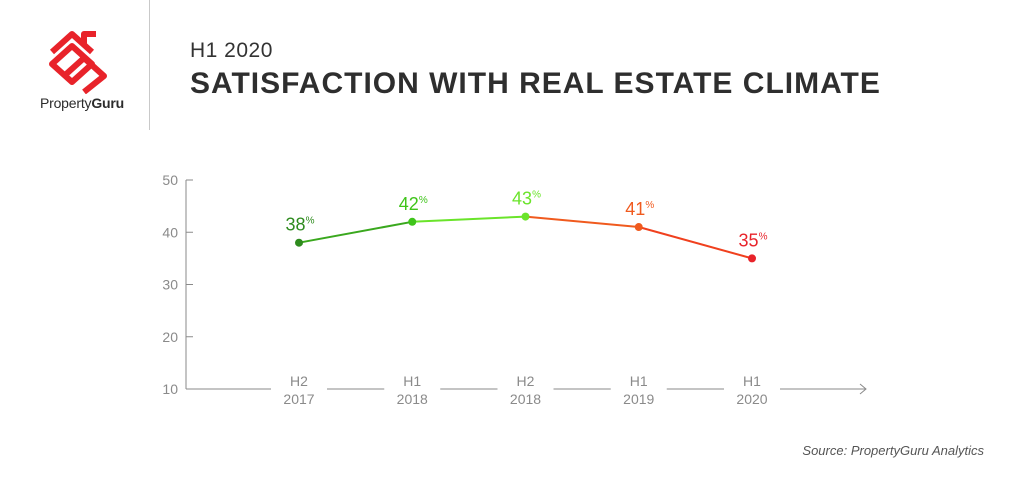  Describe the element at coordinates (526, 199) in the screenshot. I see `data-label: 43%` at that location.